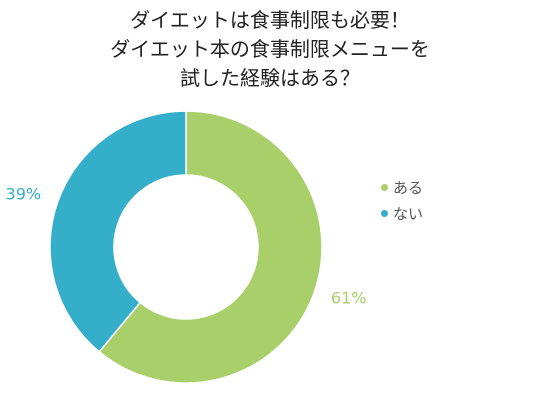 The image size is (540, 400). What do you see at coordinates (270, 20) in the screenshot?
I see `title-line-1: ダイエットは食事制限も必要！` at bounding box center [270, 20].